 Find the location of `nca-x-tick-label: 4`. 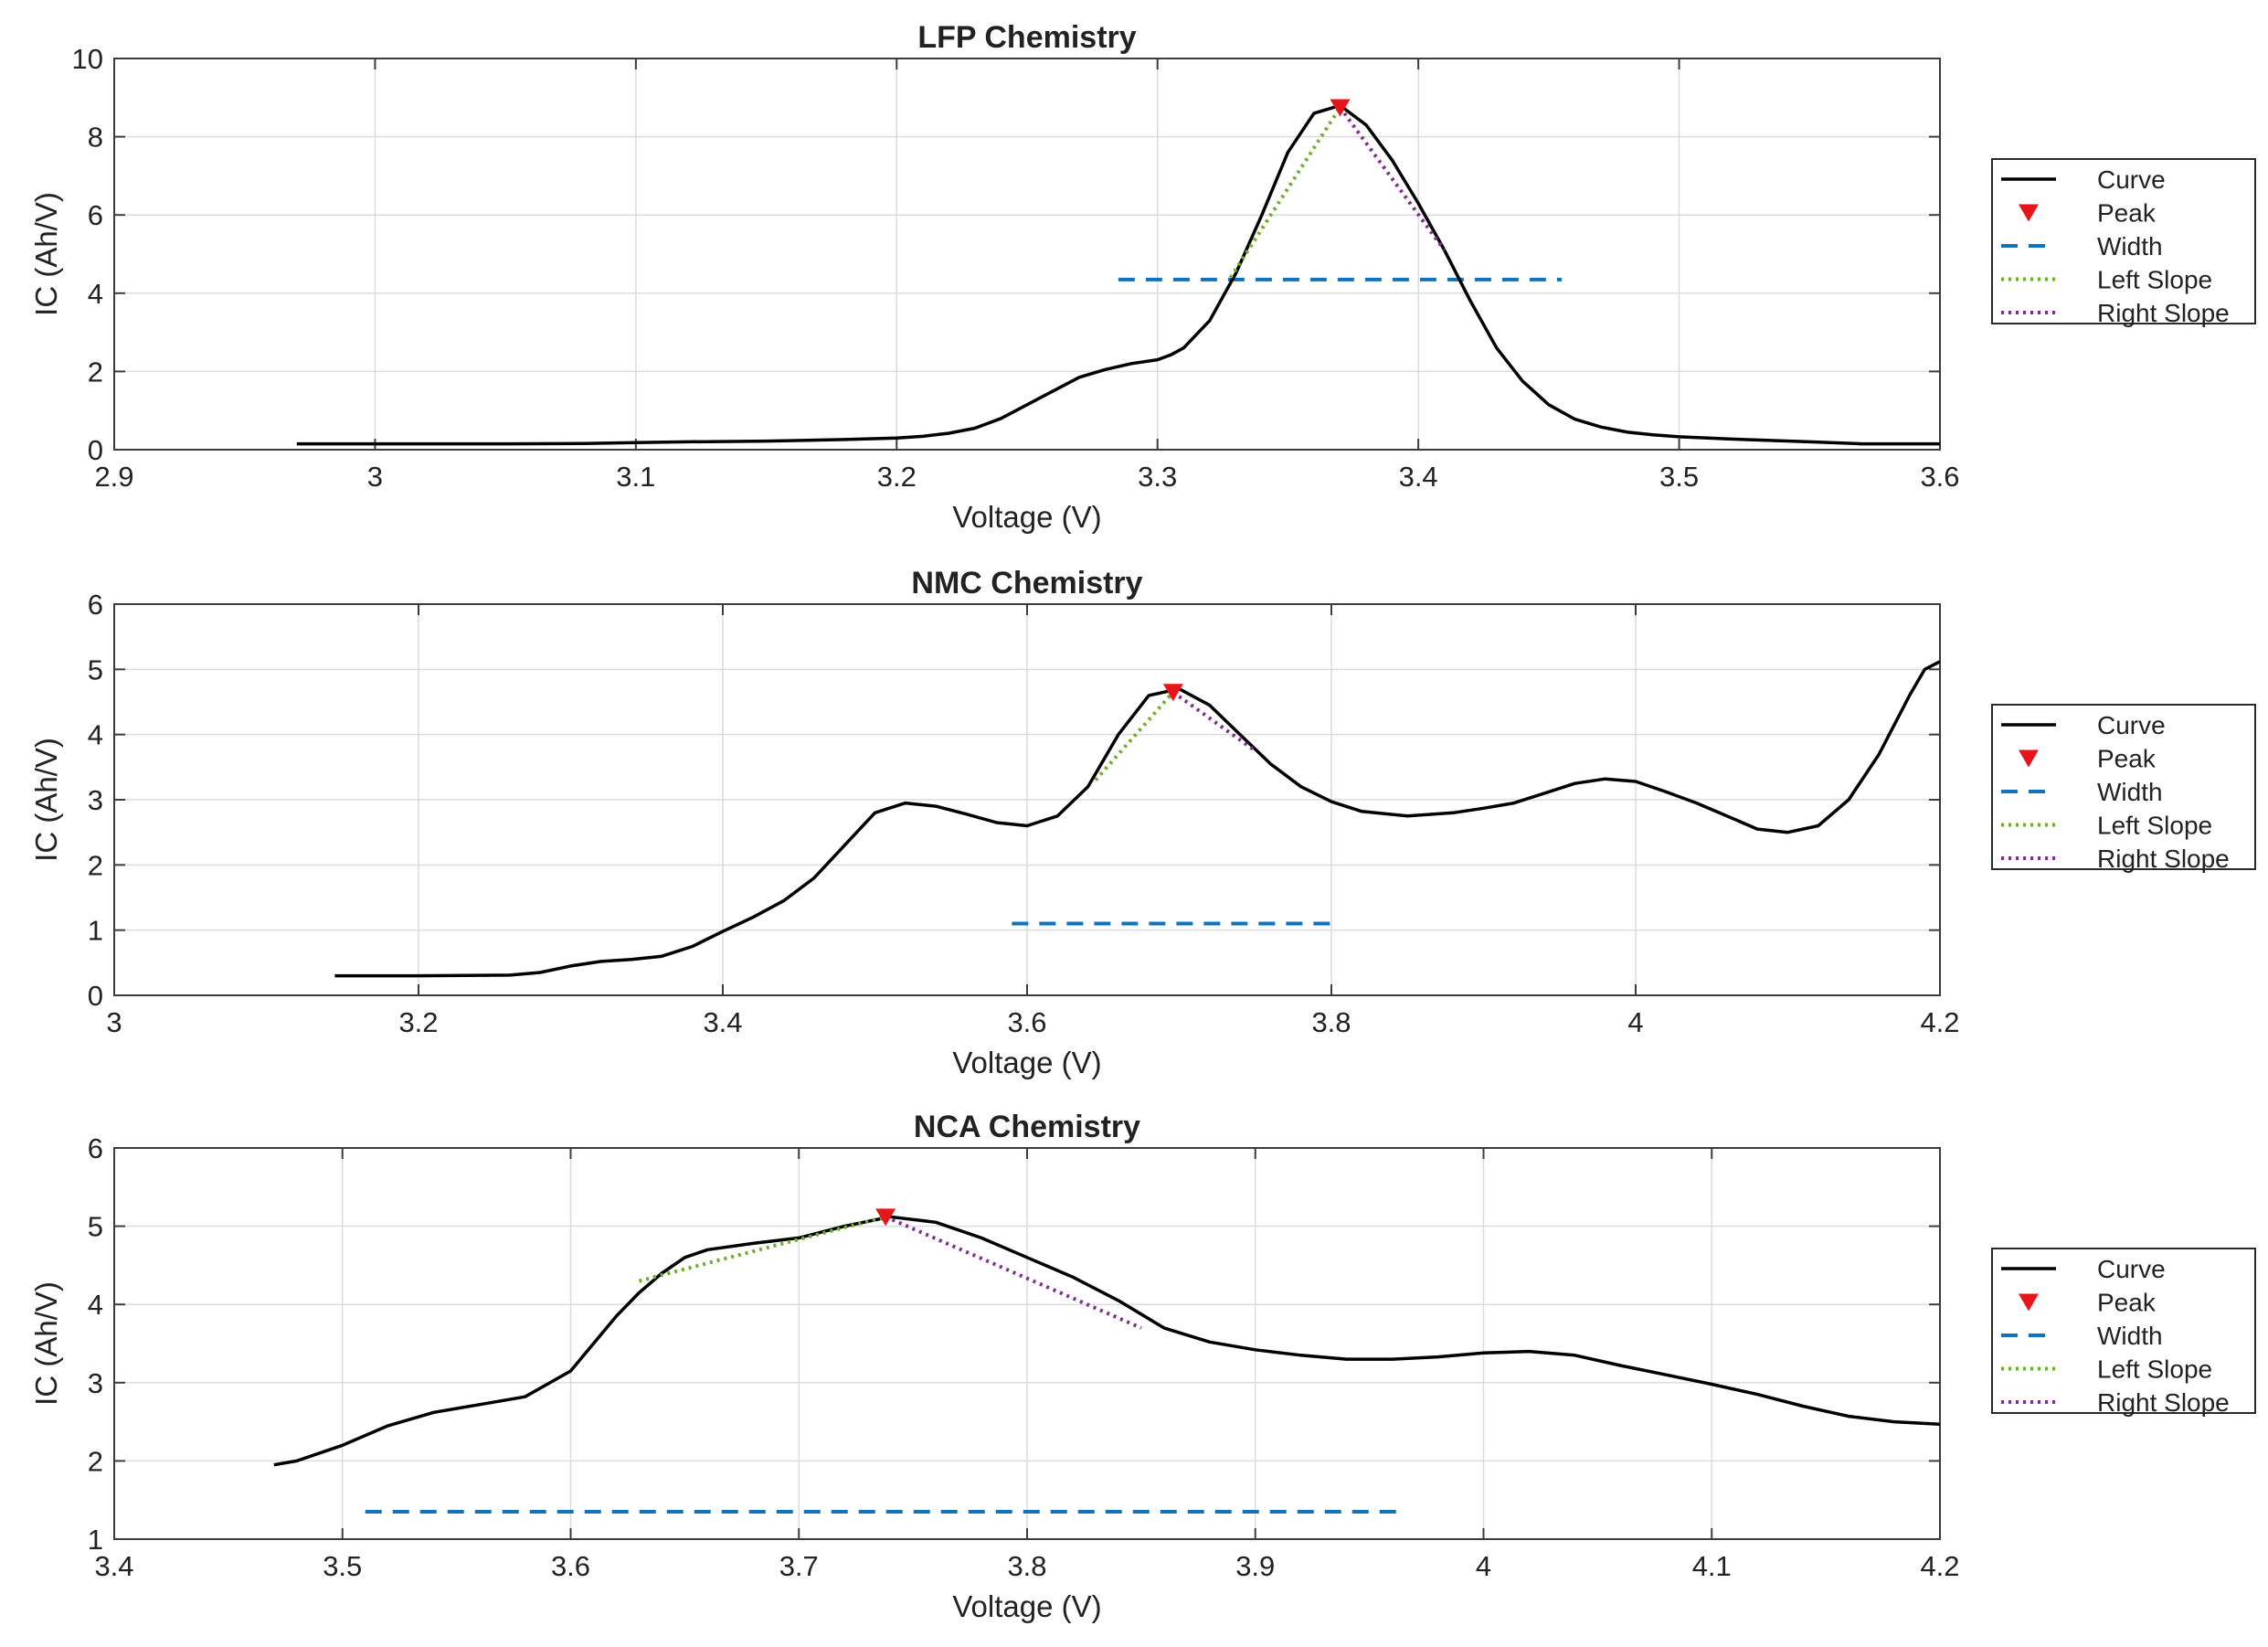

nca-x-tick-label: 4 is located at coordinates (1483, 1566).